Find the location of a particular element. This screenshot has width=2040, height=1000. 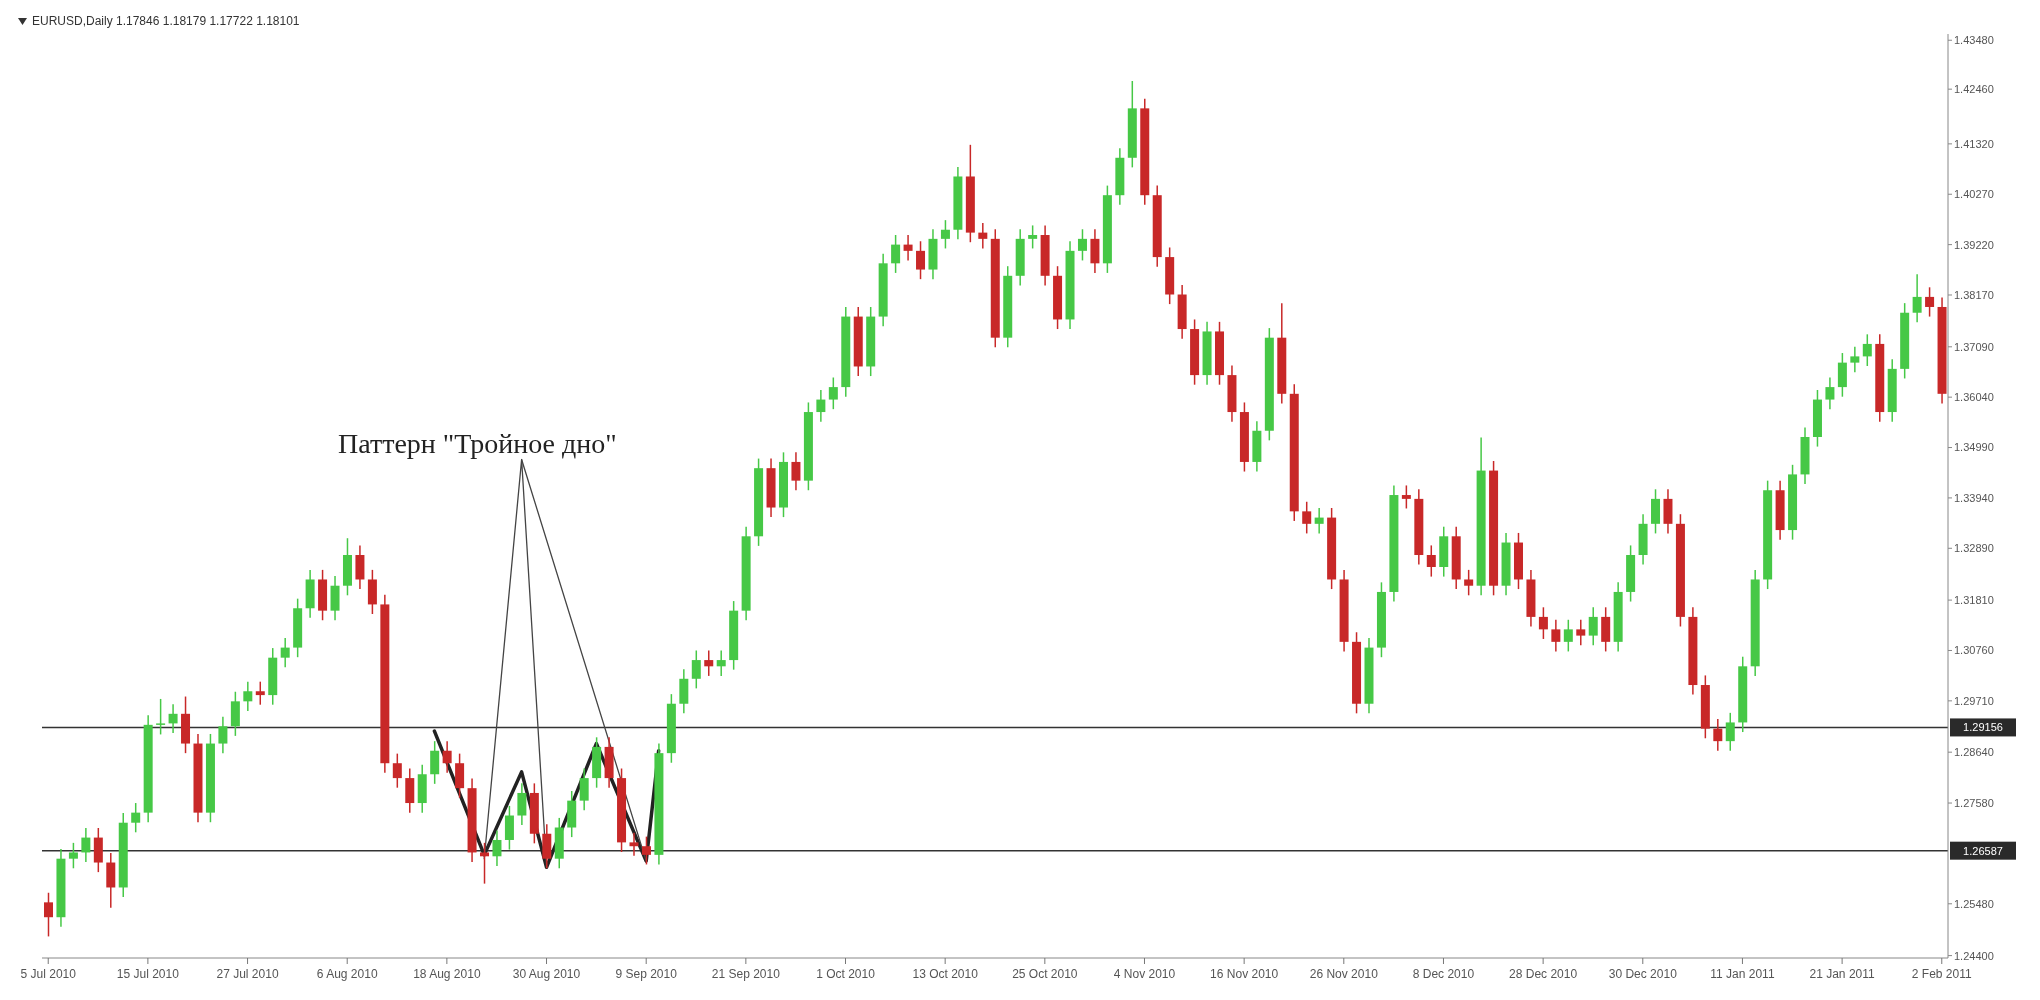

y-tick-label: 1.27580 is located at coordinates (1974, 802).